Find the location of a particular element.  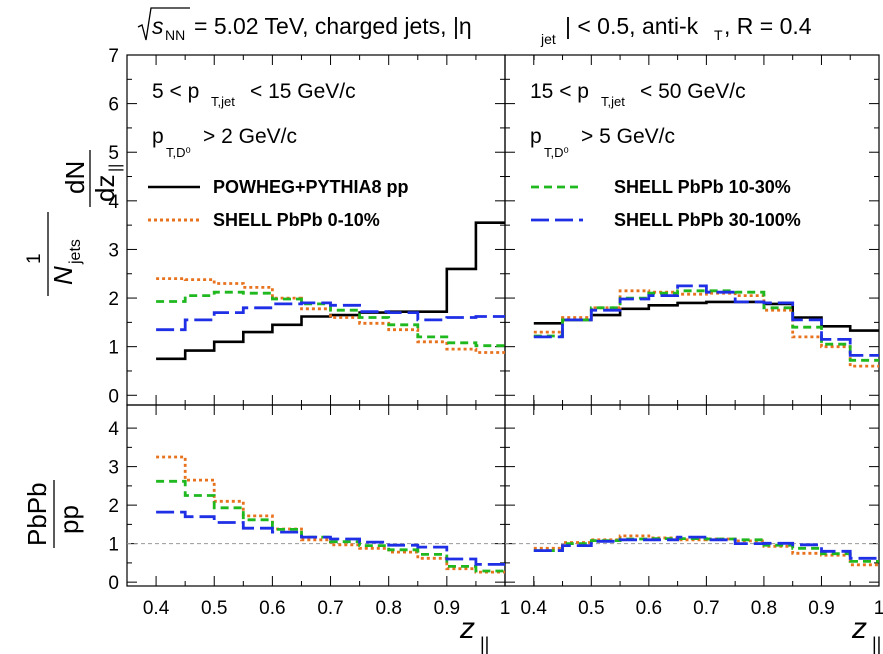

ylabel-bottom: PbPb pp is located at coordinates (53, 514).